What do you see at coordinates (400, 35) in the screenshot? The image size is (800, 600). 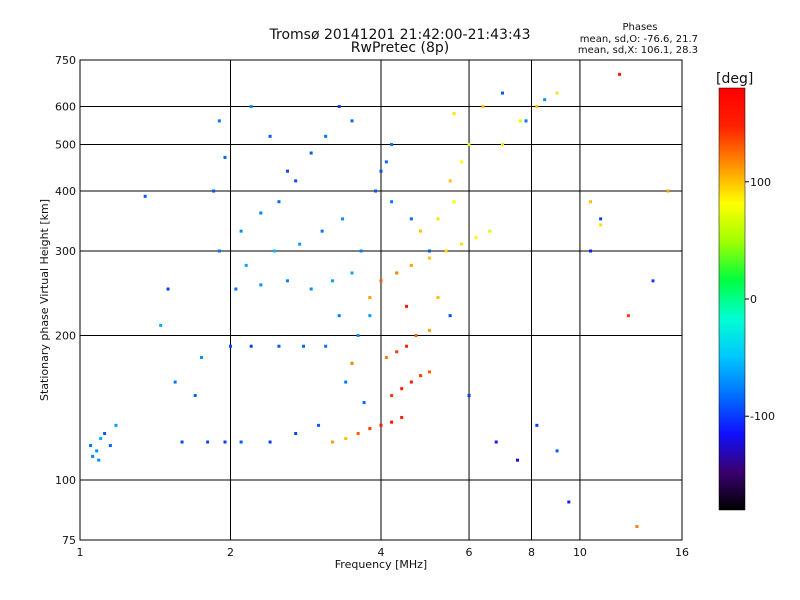 I see `chart-title: Tromsø 20141201 21:42:00-21:43:43` at bounding box center [400, 35].